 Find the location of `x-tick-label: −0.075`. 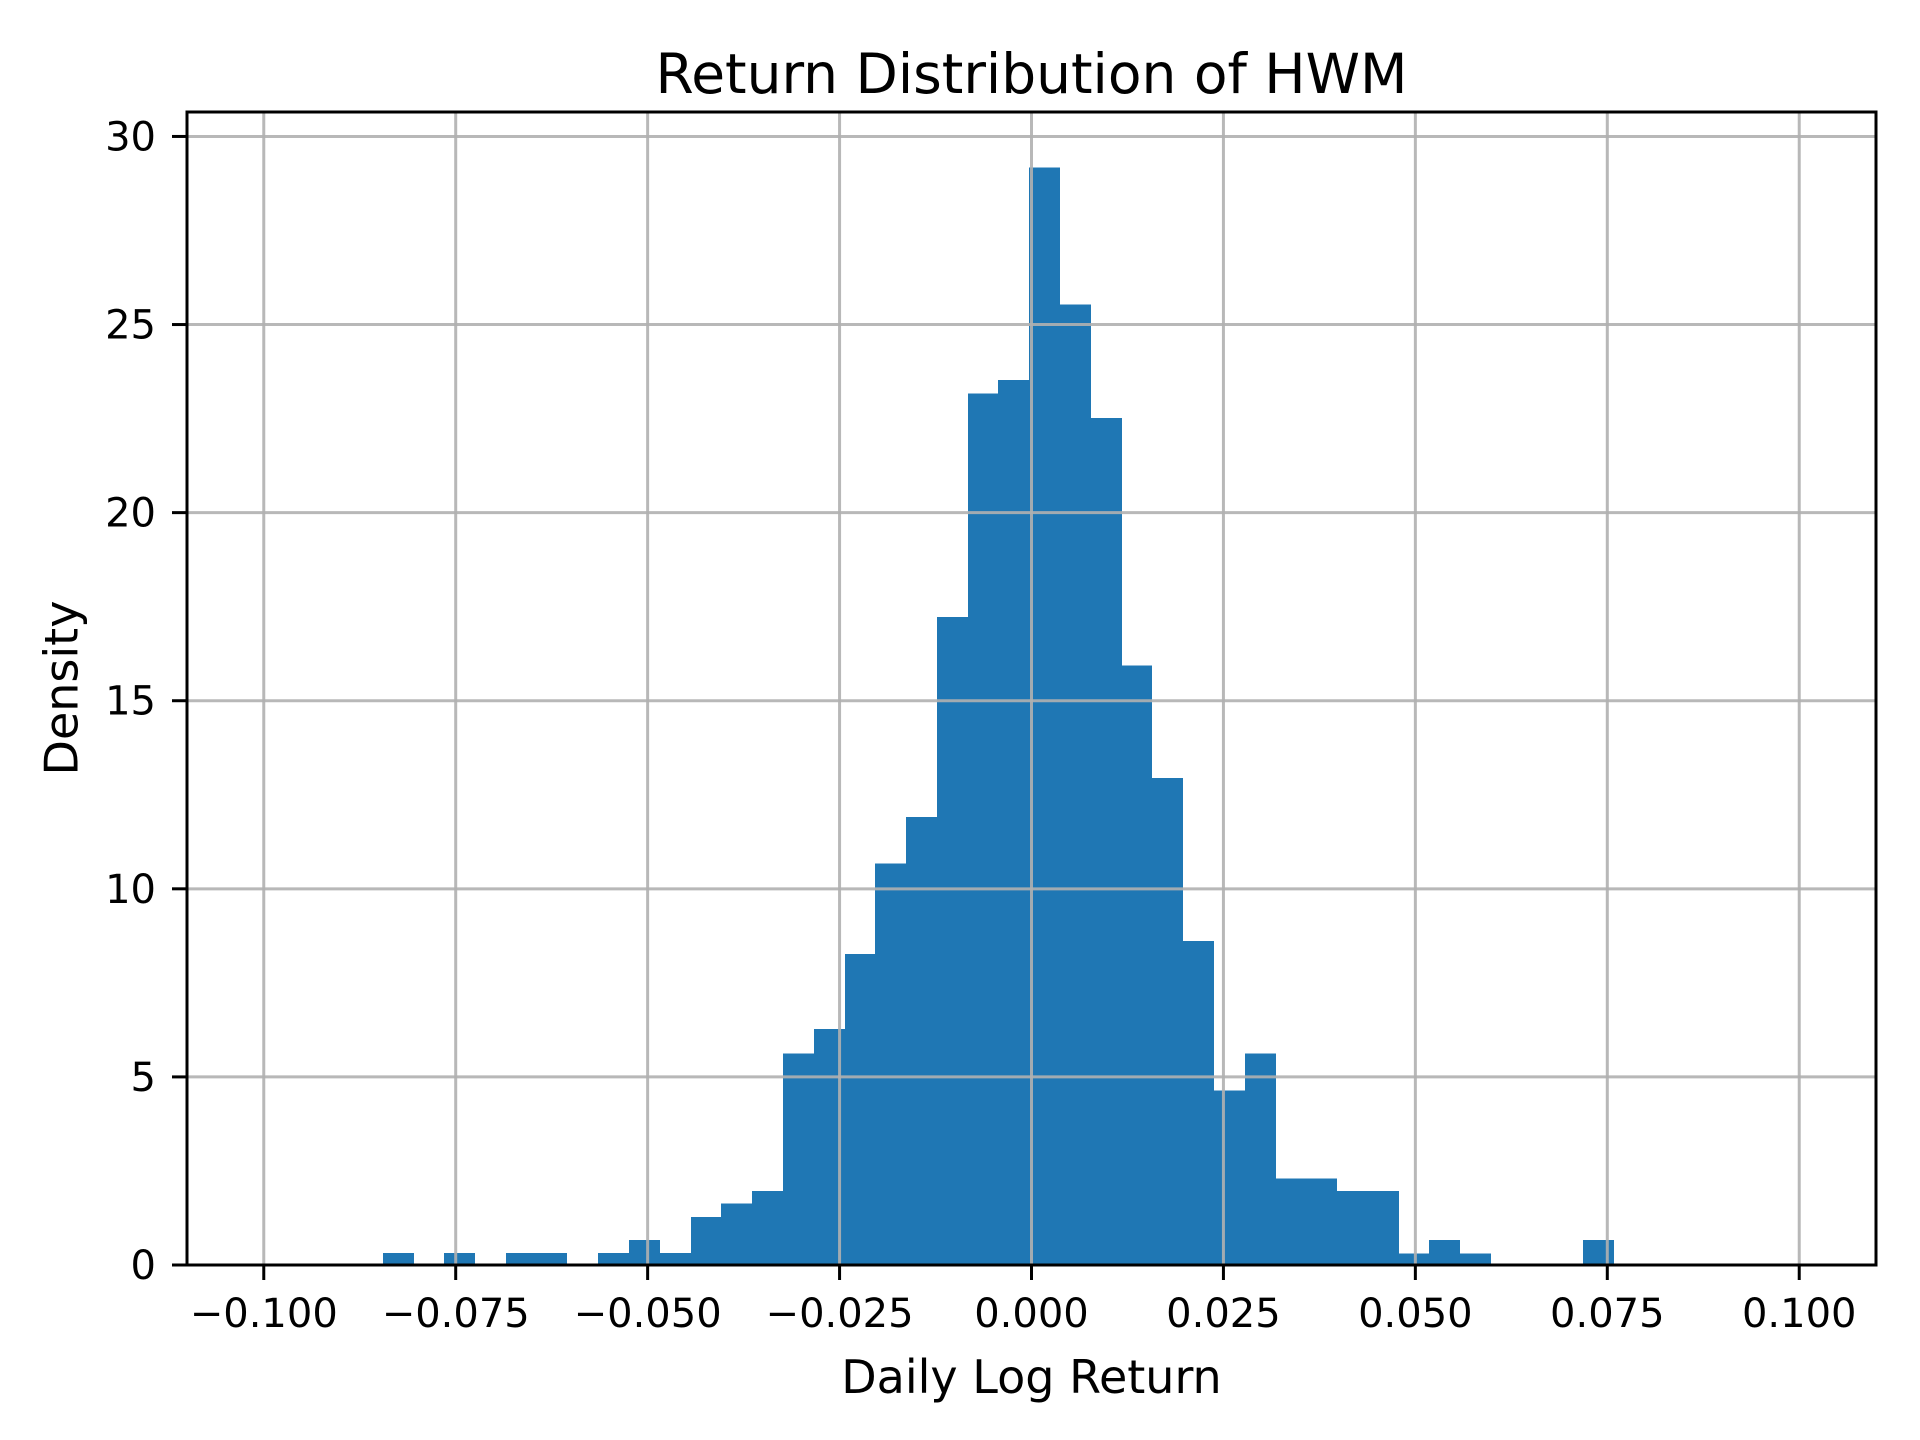

x-tick-label: −0.075 is located at coordinates (456, 1314).